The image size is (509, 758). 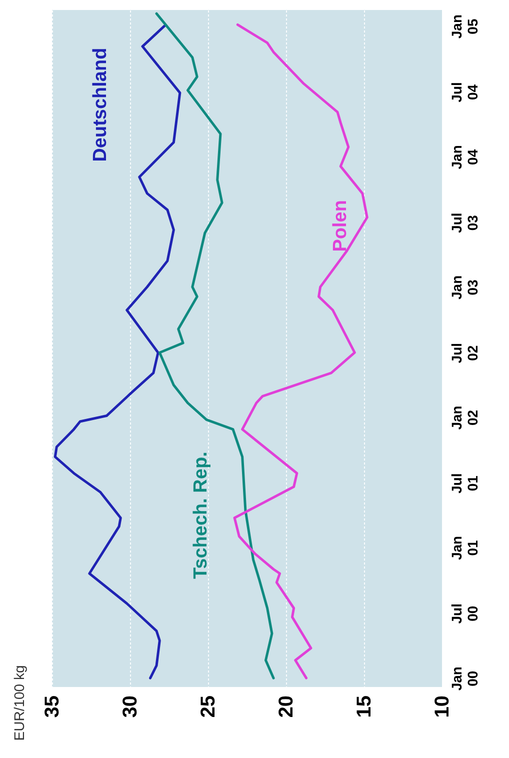 I want to click on y-tick-label: Jul 03, so click(x=464, y=222).